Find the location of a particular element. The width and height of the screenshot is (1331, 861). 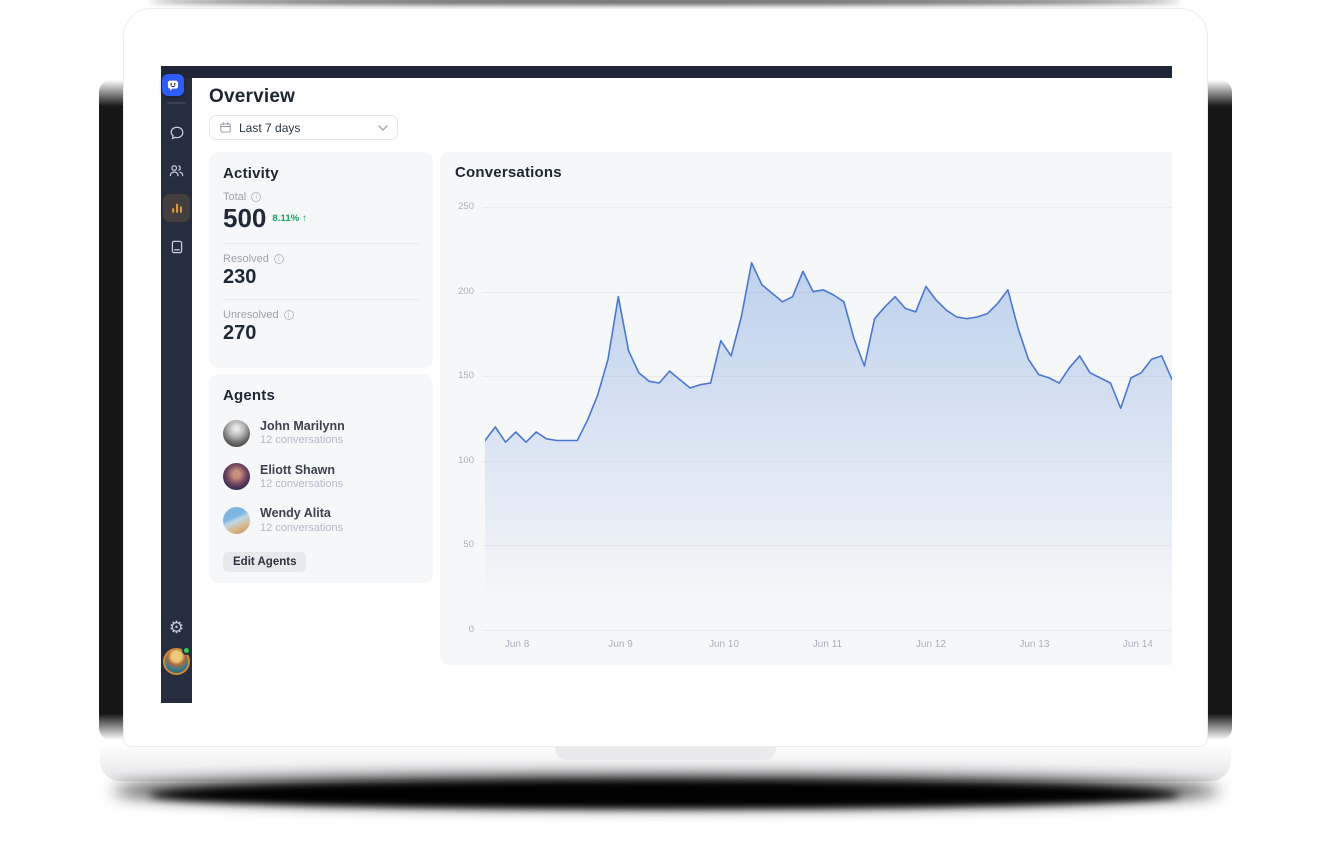

chat-bubble-icon is located at coordinates (176, 132).